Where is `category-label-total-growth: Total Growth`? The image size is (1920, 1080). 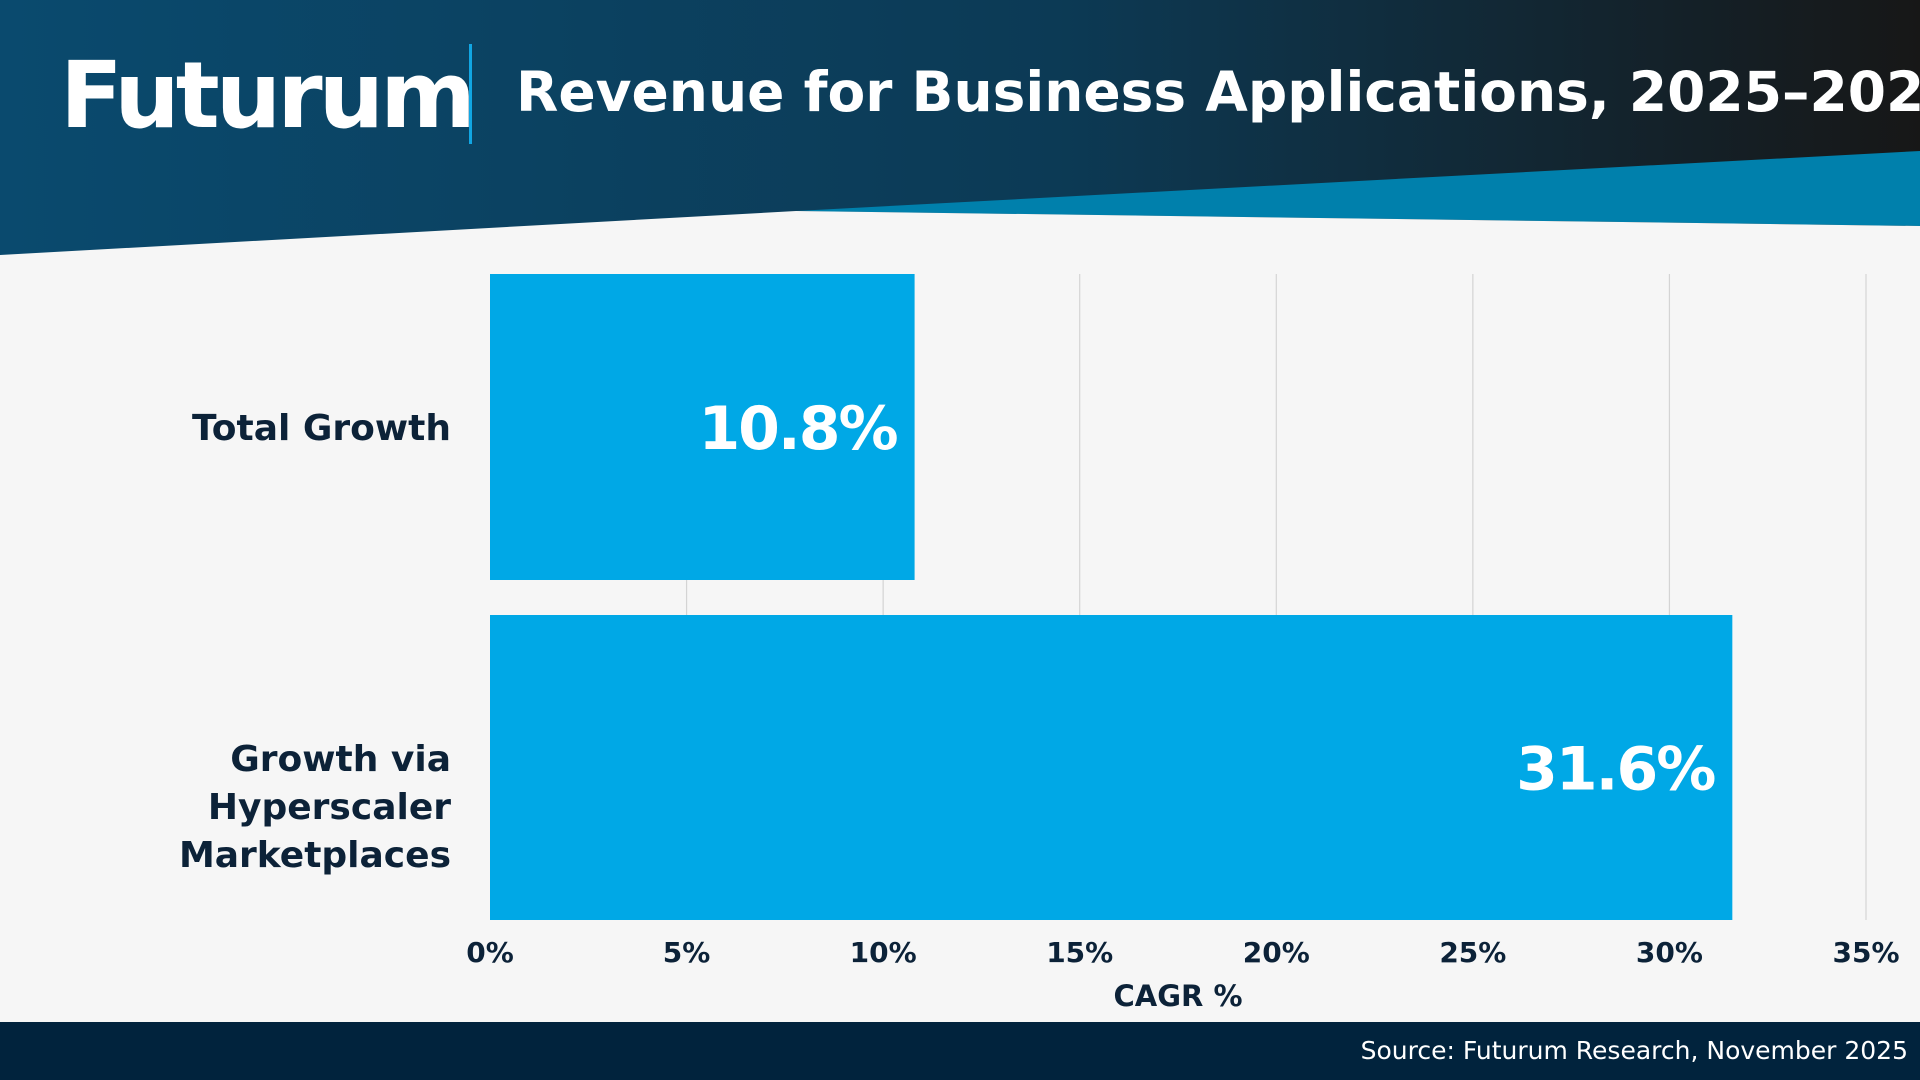 category-label-total-growth: Total Growth is located at coordinates (231, 429).